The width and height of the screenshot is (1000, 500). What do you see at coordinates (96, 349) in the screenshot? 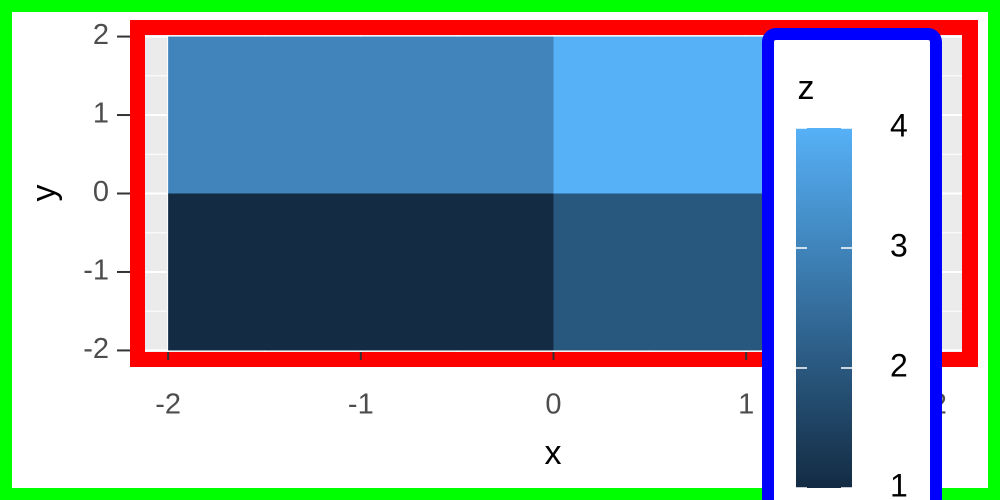
I see `y-tick-label: -2` at bounding box center [96, 349].